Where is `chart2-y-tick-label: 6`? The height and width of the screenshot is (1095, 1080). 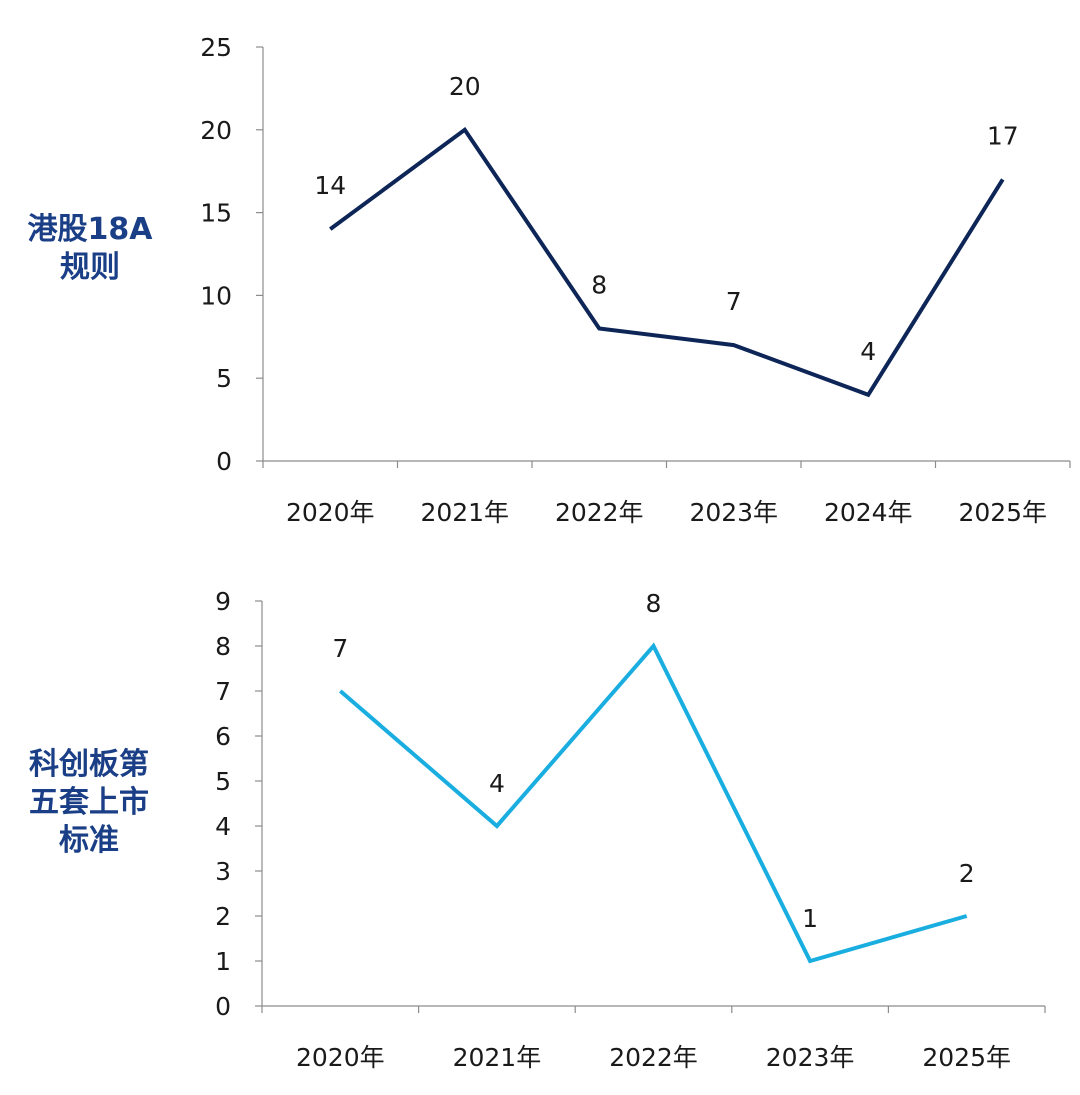 chart2-y-tick-label: 6 is located at coordinates (223, 736).